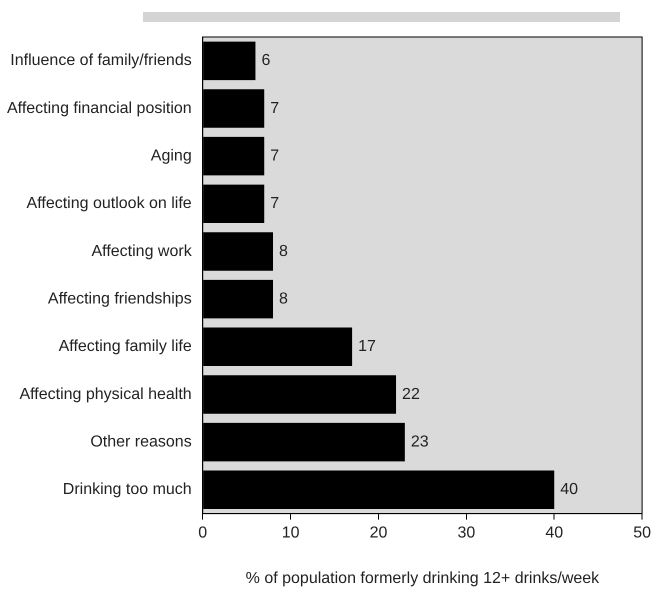 This screenshot has height=596, width=655. I want to click on y-tick-label: Drinking too much, so click(127, 489).